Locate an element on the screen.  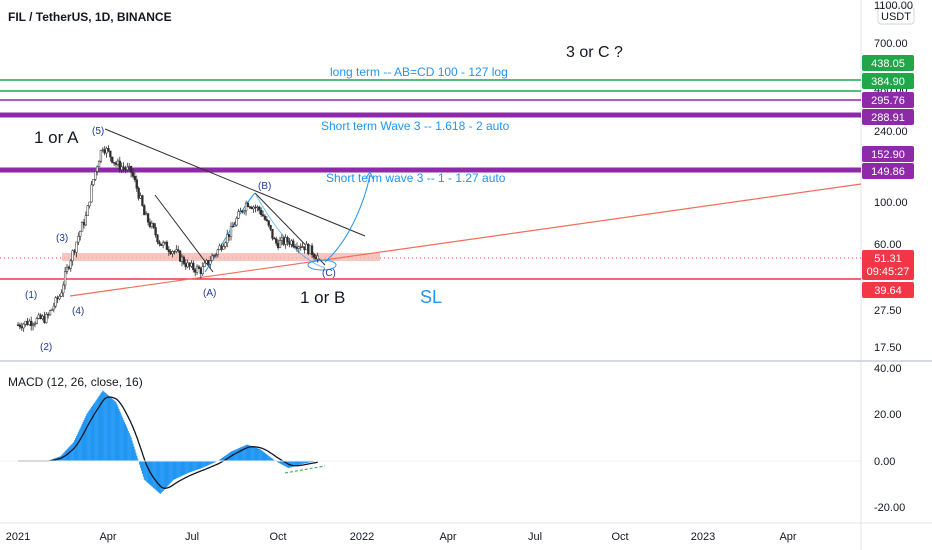
candlestick-series is located at coordinates (167, 238).